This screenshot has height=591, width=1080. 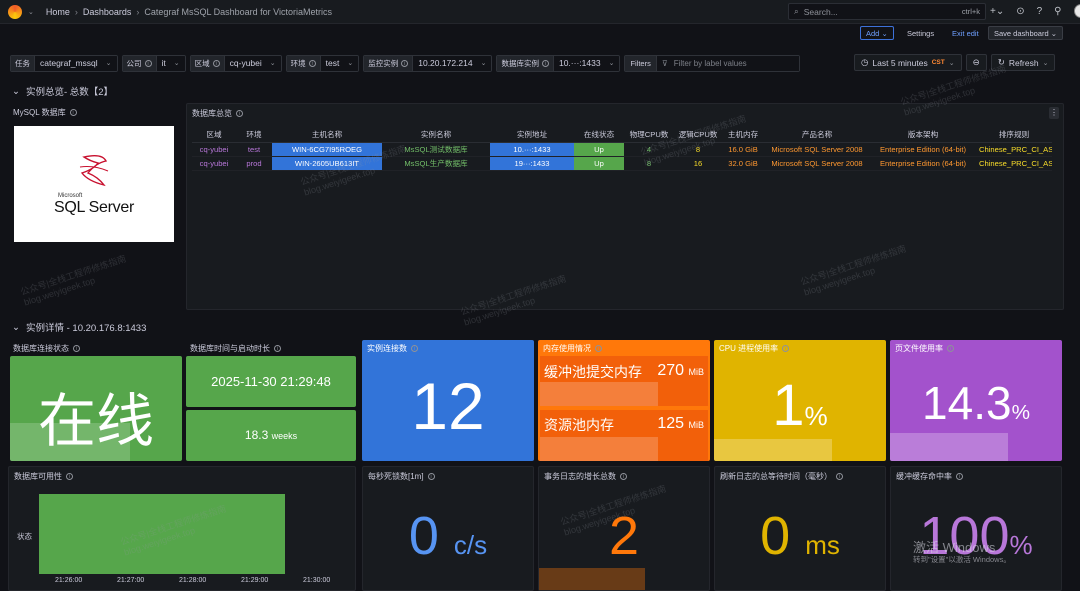 I want to click on var-region: 区域 i cq-yubei ⌄, so click(x=235, y=63).